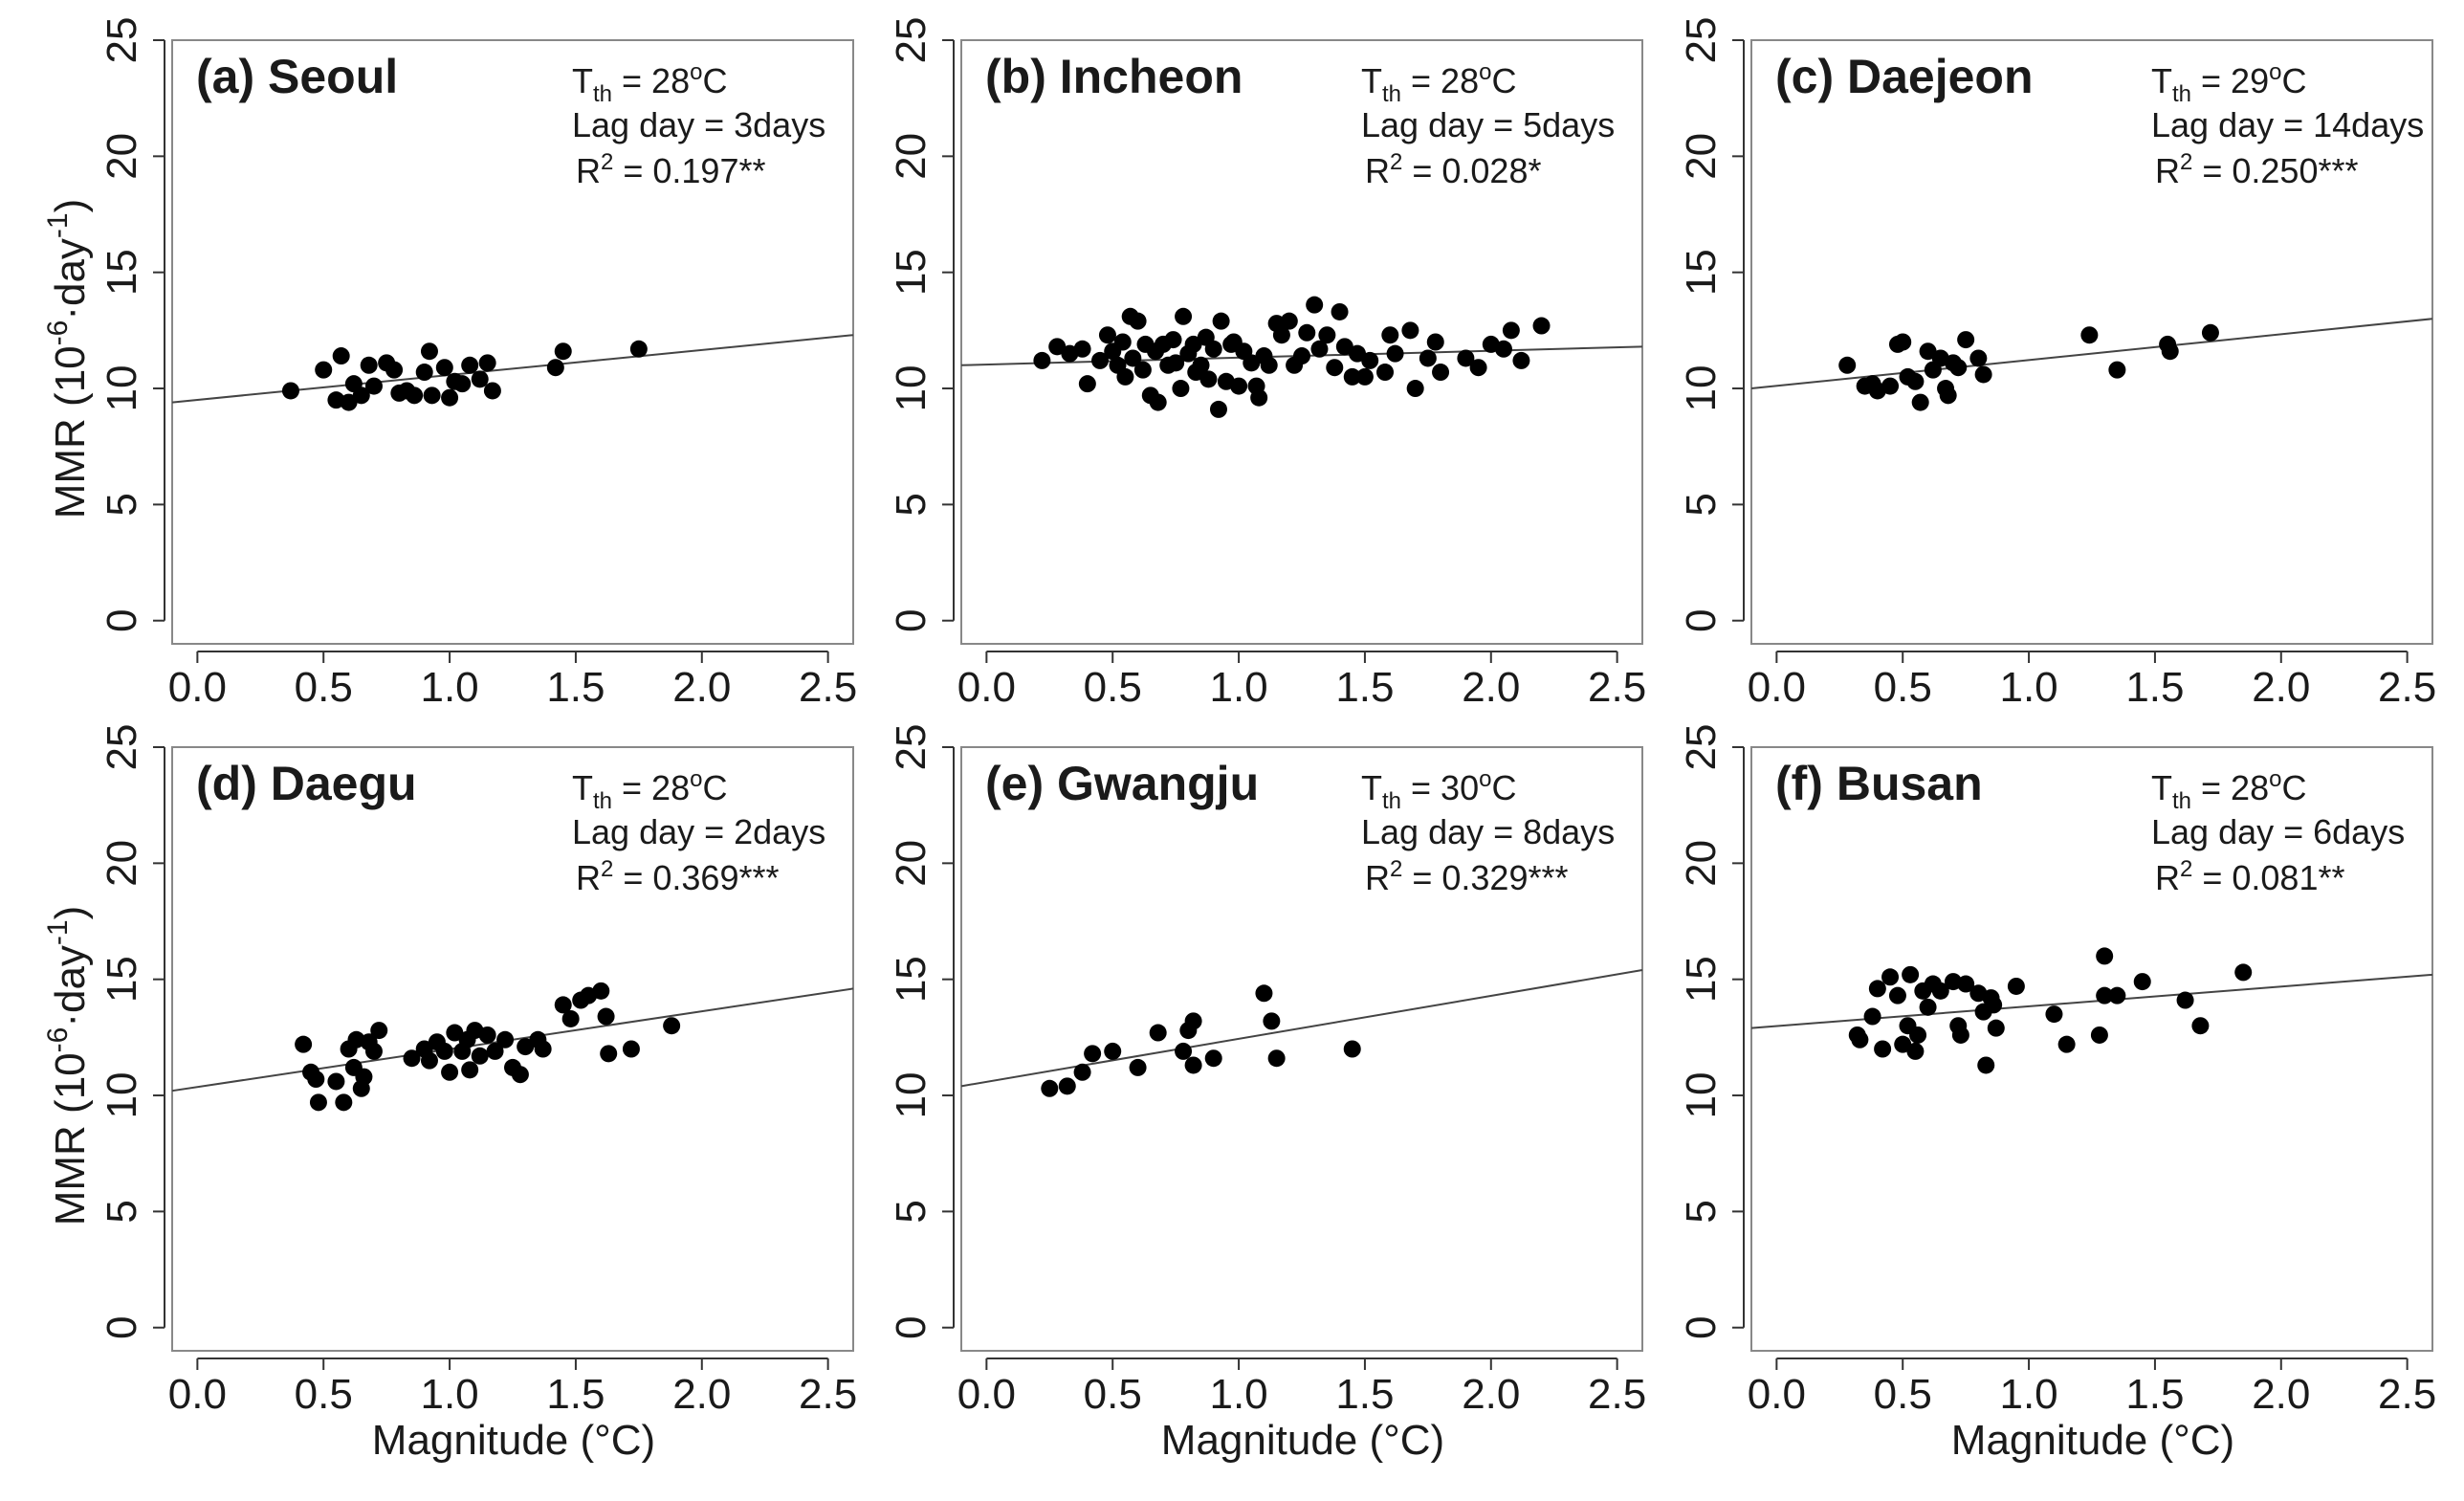 The height and width of the screenshot is (1501, 2464). I want to click on x-tick-label-b-4: 2.0, so click(1491, 687).